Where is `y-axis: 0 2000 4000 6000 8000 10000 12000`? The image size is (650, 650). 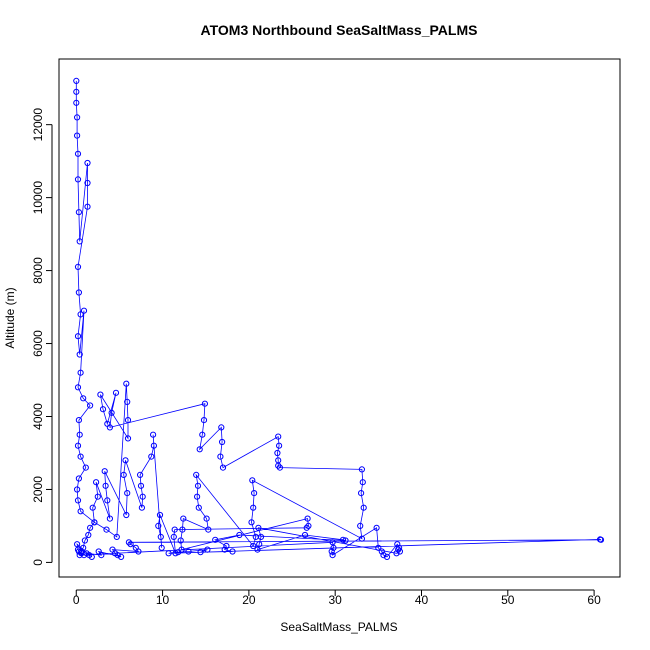
y-axis: 0 2000 4000 6000 8000 10000 12000 is located at coordinates (42, 337).